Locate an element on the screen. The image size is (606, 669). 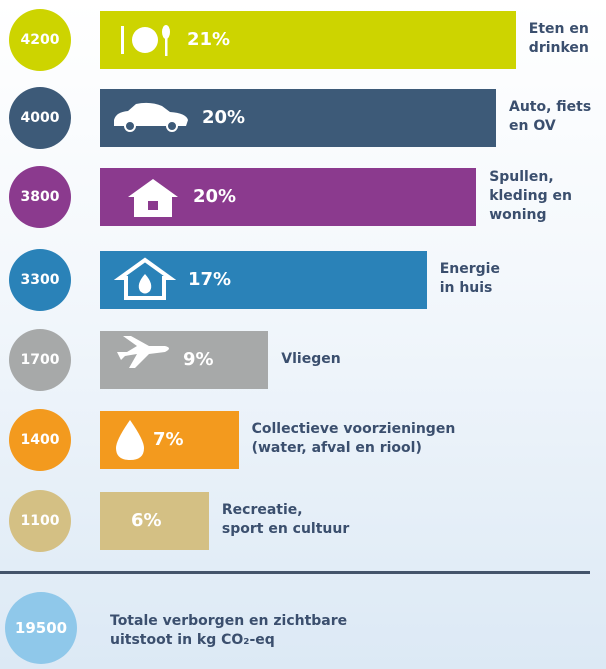
category-label: Eten en drinken is located at coordinates (558, 38).